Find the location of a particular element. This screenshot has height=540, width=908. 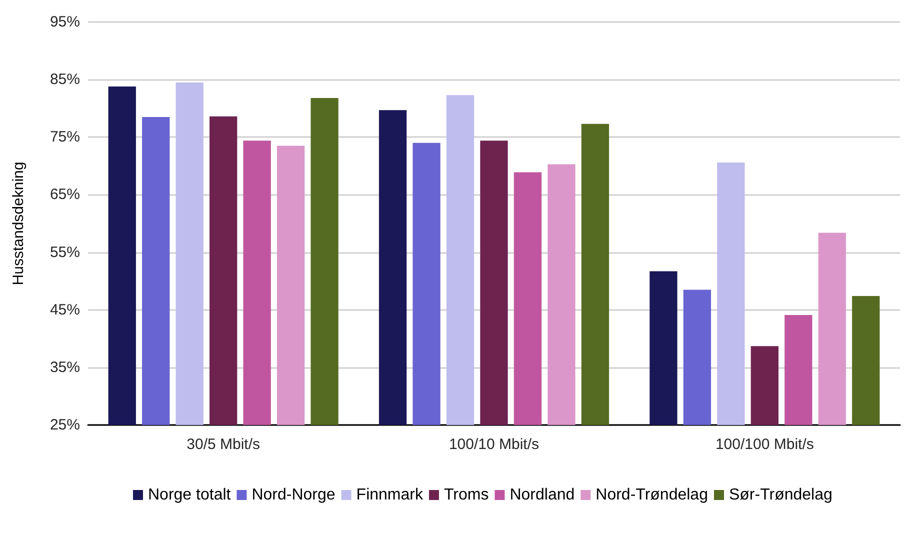

y-tick-label: 85% is located at coordinates (65, 79).